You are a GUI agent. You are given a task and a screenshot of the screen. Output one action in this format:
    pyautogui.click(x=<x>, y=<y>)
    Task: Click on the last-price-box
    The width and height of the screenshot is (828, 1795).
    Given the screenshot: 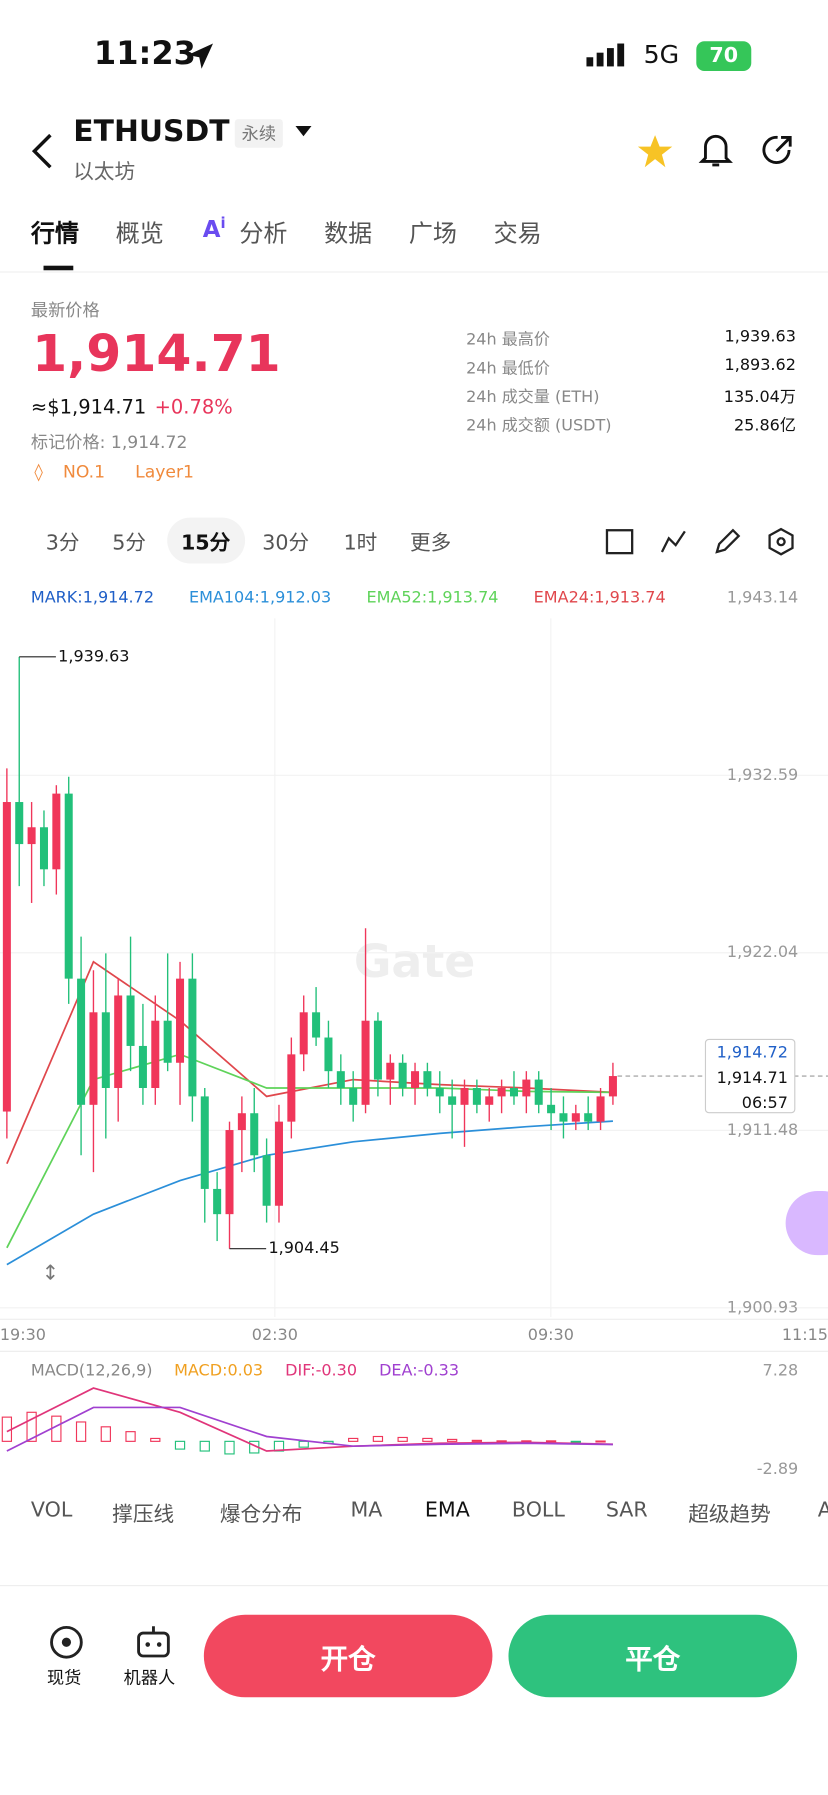 What is the action you would take?
    pyautogui.click(x=750, y=1076)
    